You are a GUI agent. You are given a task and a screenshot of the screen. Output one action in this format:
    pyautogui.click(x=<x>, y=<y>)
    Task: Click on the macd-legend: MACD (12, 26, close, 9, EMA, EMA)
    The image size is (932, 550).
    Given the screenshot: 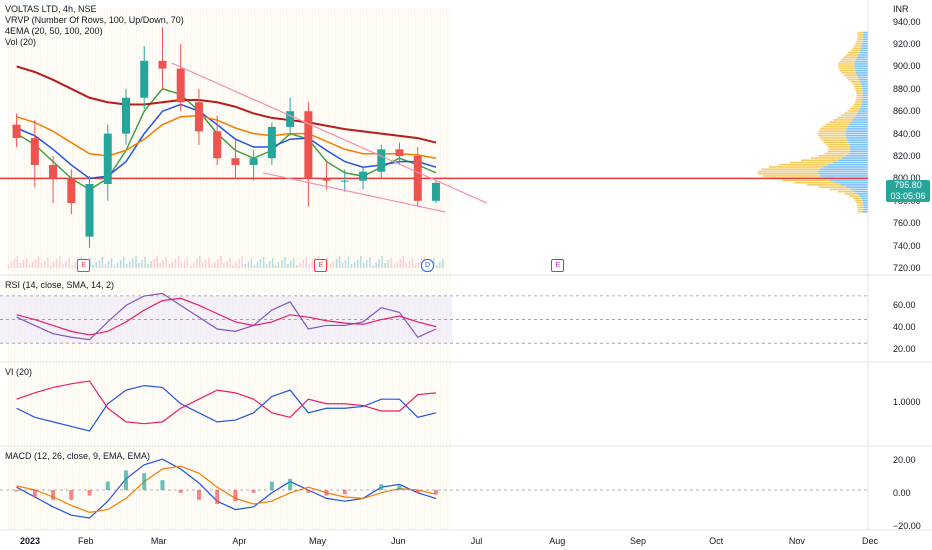 What is the action you would take?
    pyautogui.click(x=77, y=456)
    